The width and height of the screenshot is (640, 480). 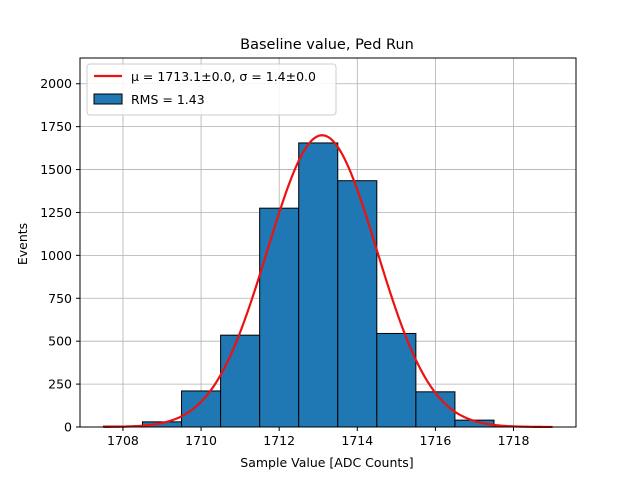 What do you see at coordinates (22, 244) in the screenshot?
I see `y-axis-label: Events` at bounding box center [22, 244].